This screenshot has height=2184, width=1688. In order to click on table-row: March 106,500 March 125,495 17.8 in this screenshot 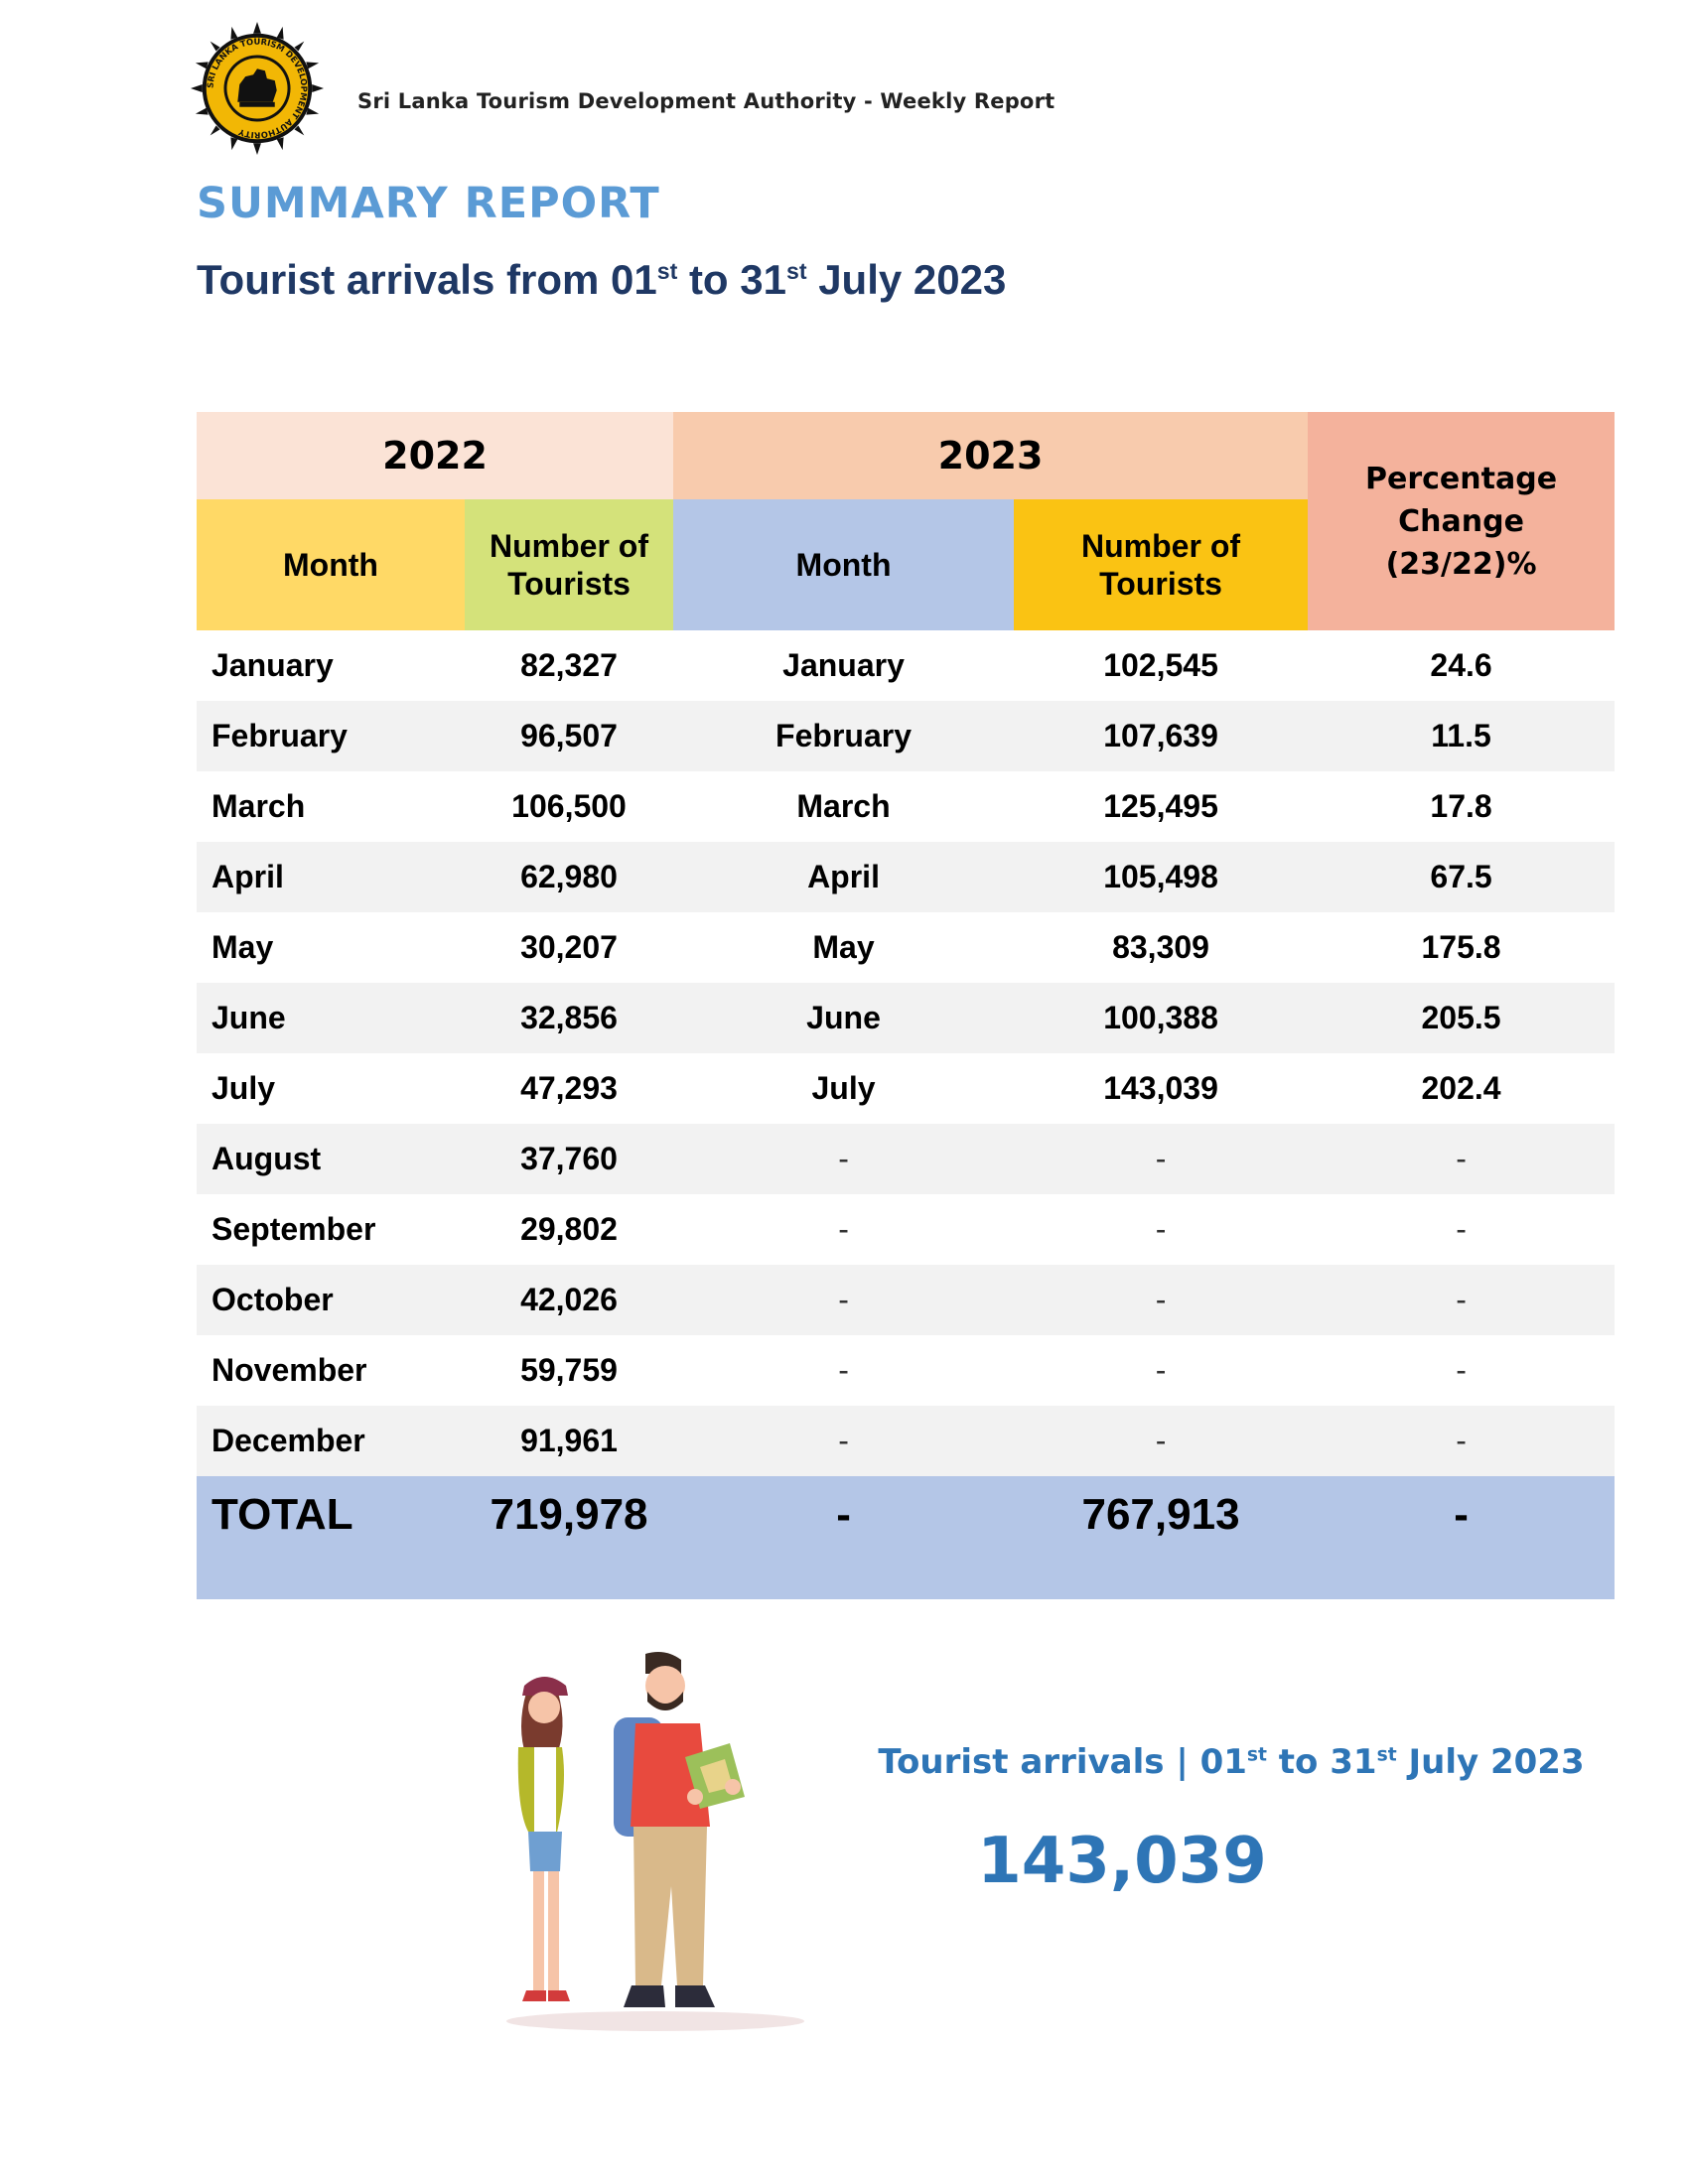, I will do `click(906, 806)`.